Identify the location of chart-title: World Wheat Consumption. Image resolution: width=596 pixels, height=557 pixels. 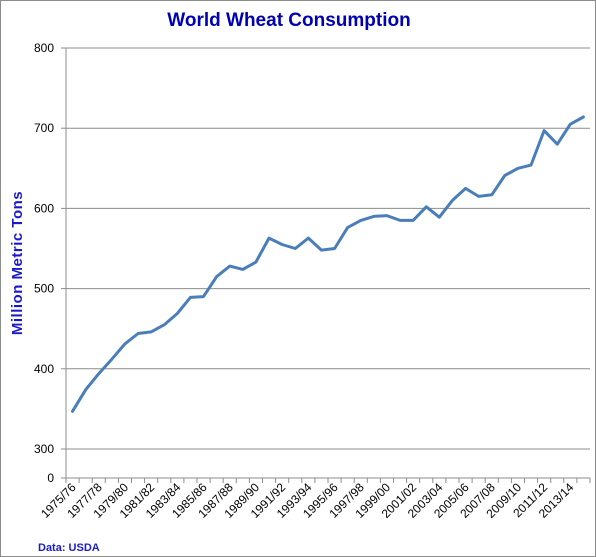
(288, 20).